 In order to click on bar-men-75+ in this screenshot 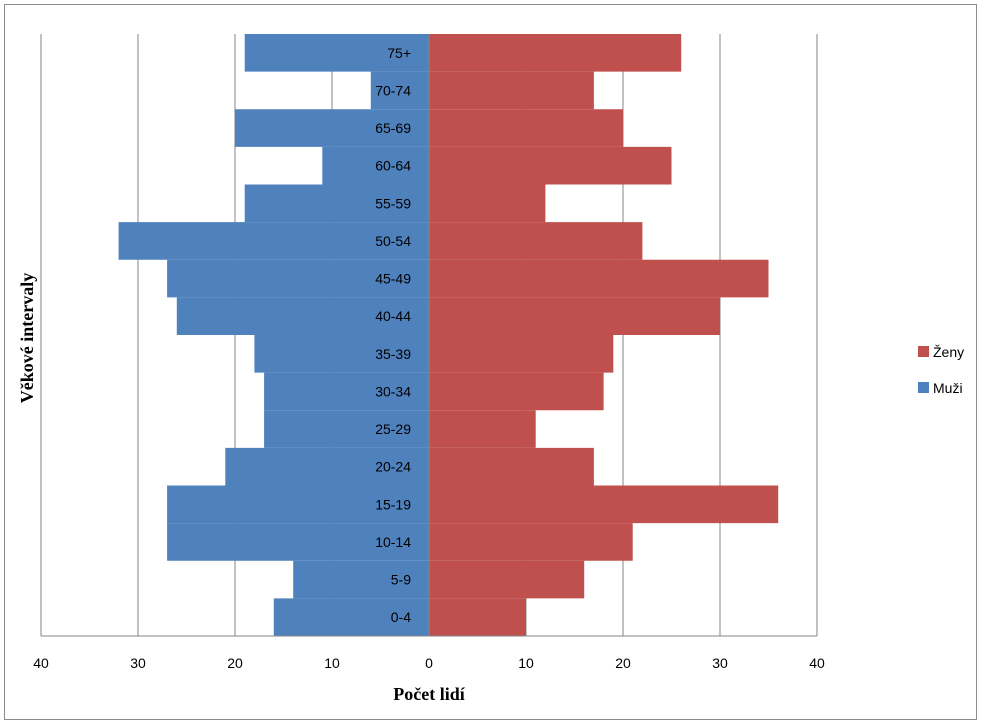, I will do `click(336, 53)`.